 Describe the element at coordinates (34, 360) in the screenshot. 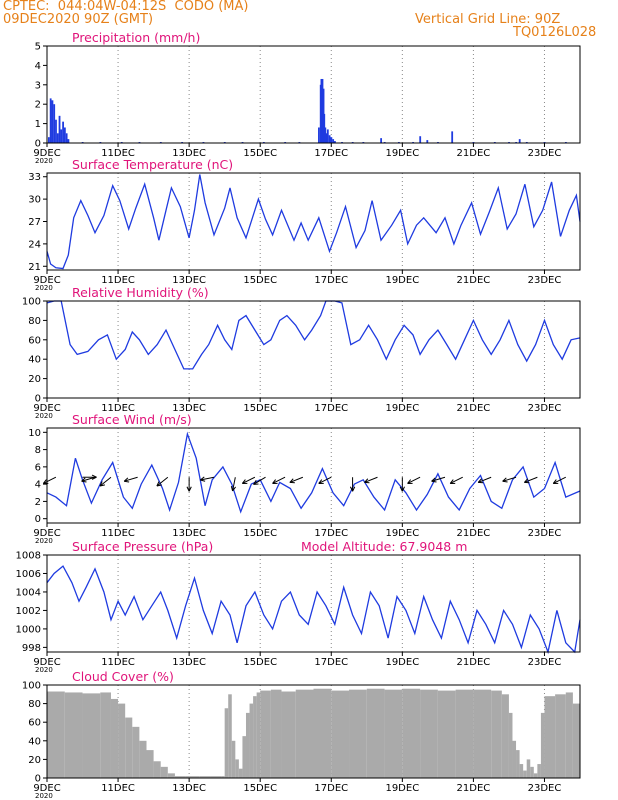

I see `y-tick-label: 40` at that location.